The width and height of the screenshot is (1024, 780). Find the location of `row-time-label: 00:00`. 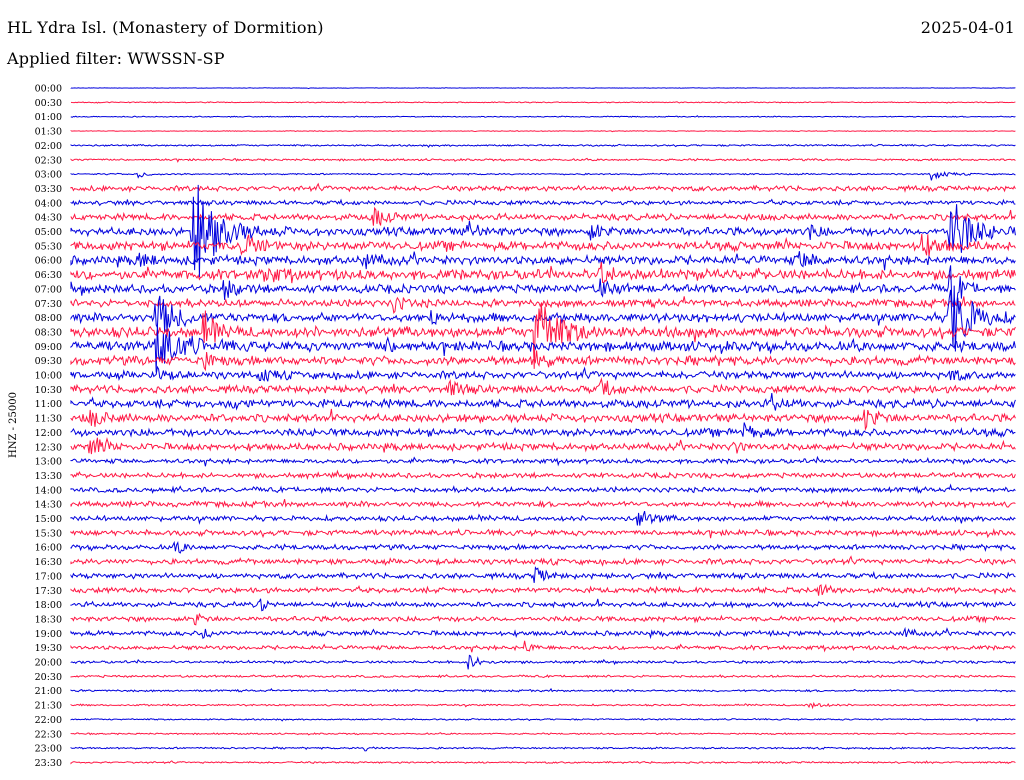

row-time-label: 00:00 is located at coordinates (48, 89).